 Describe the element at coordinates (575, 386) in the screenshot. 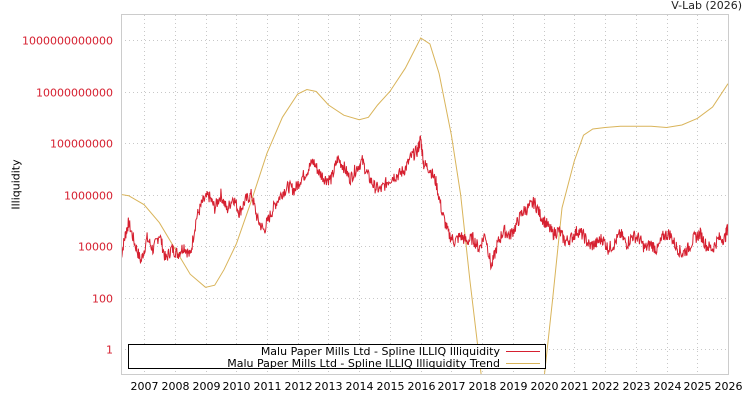

I see `x-tick-label: 2021` at that location.